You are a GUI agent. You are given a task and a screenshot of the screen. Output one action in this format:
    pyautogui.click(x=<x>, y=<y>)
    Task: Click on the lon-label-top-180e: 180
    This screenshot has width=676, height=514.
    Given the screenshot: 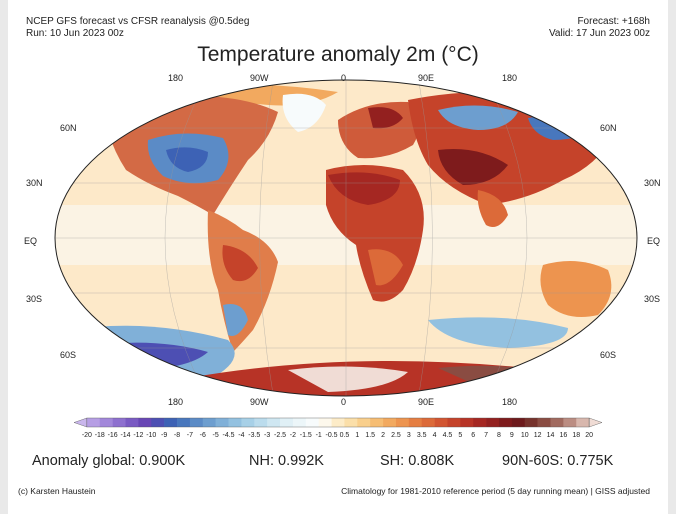 What is the action you would take?
    pyautogui.click(x=510, y=78)
    